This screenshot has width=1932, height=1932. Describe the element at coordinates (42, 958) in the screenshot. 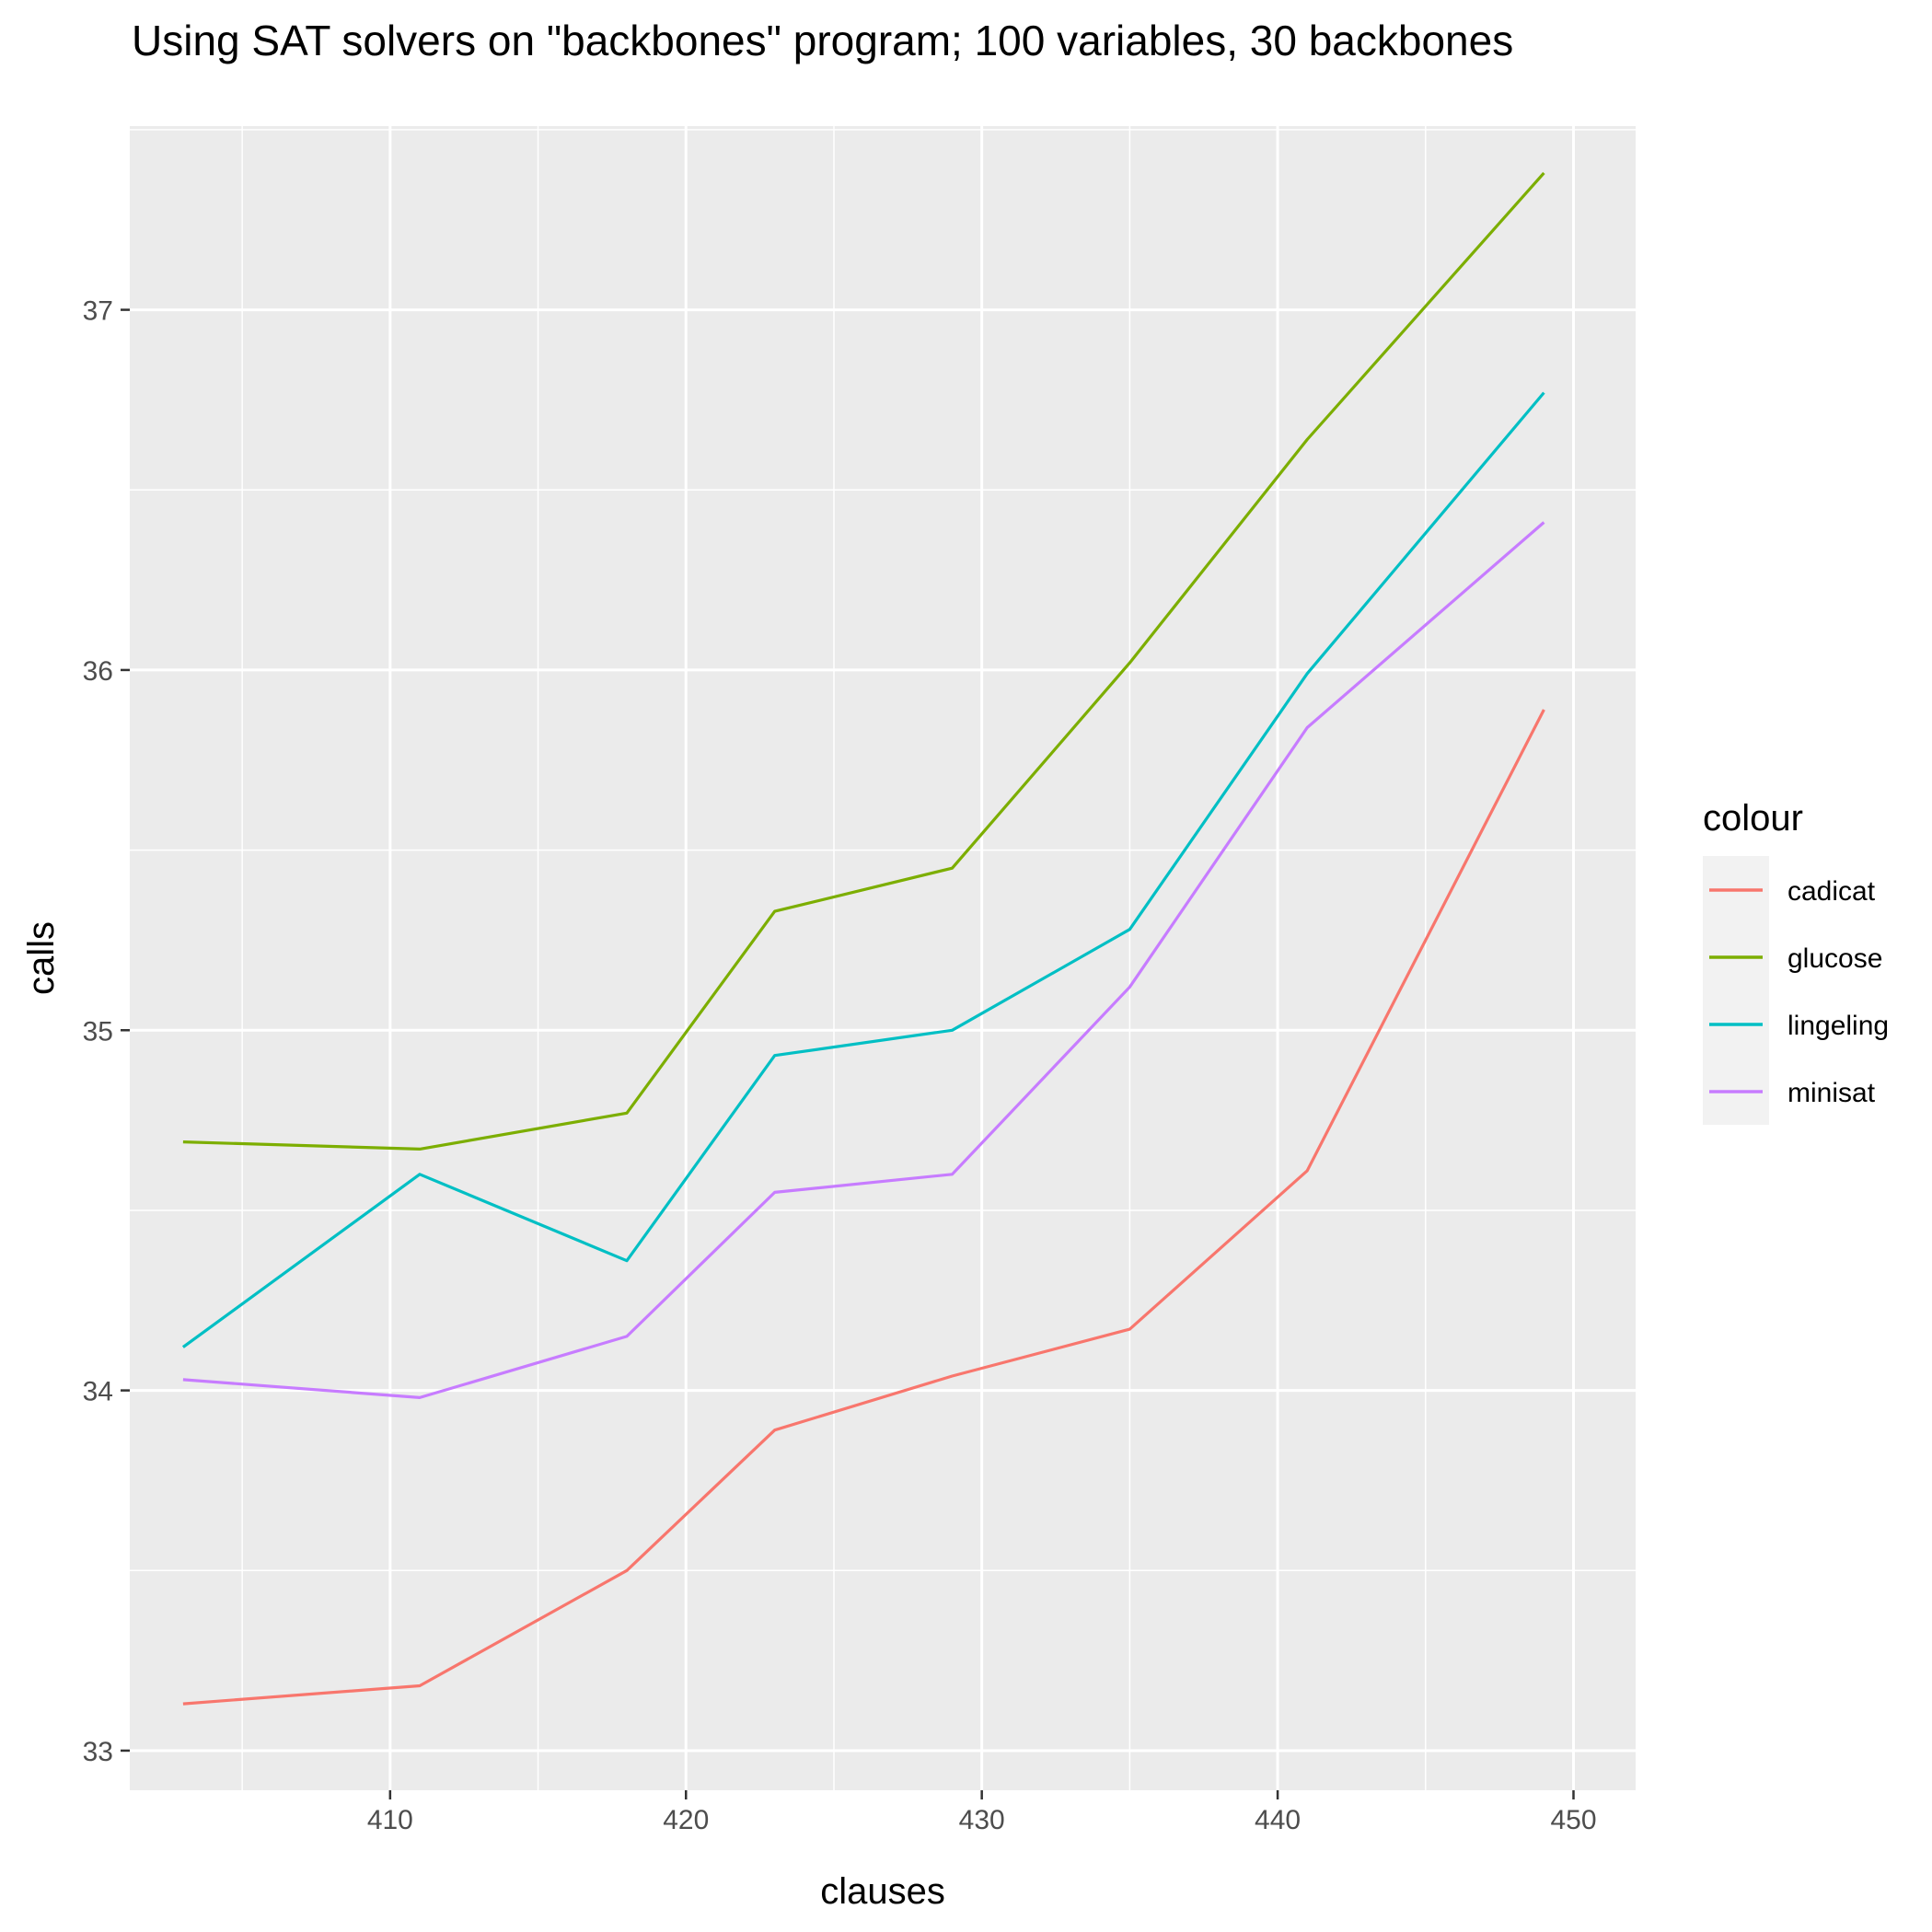

I see `y-axis-title: calls` at that location.